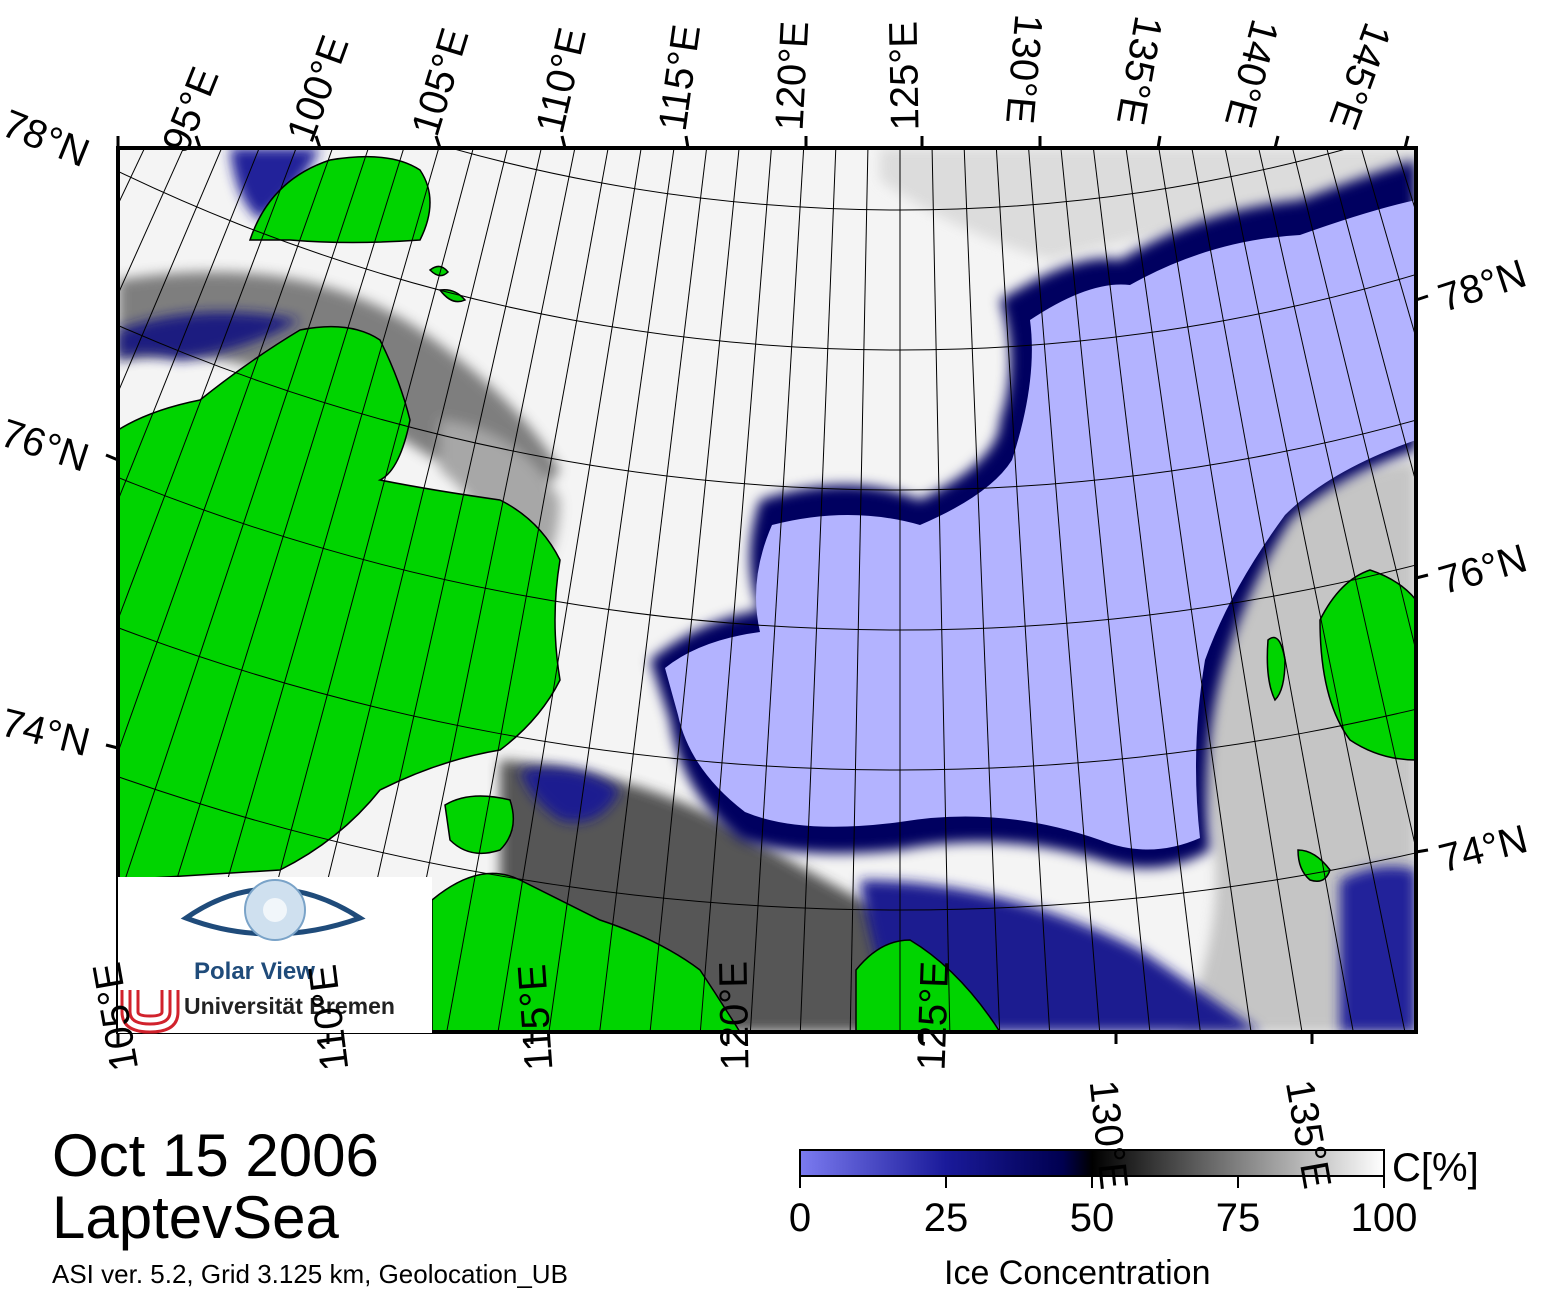 This screenshot has height=1292, width=1541. I want to click on top-label: 125°E, so click(904, 75).